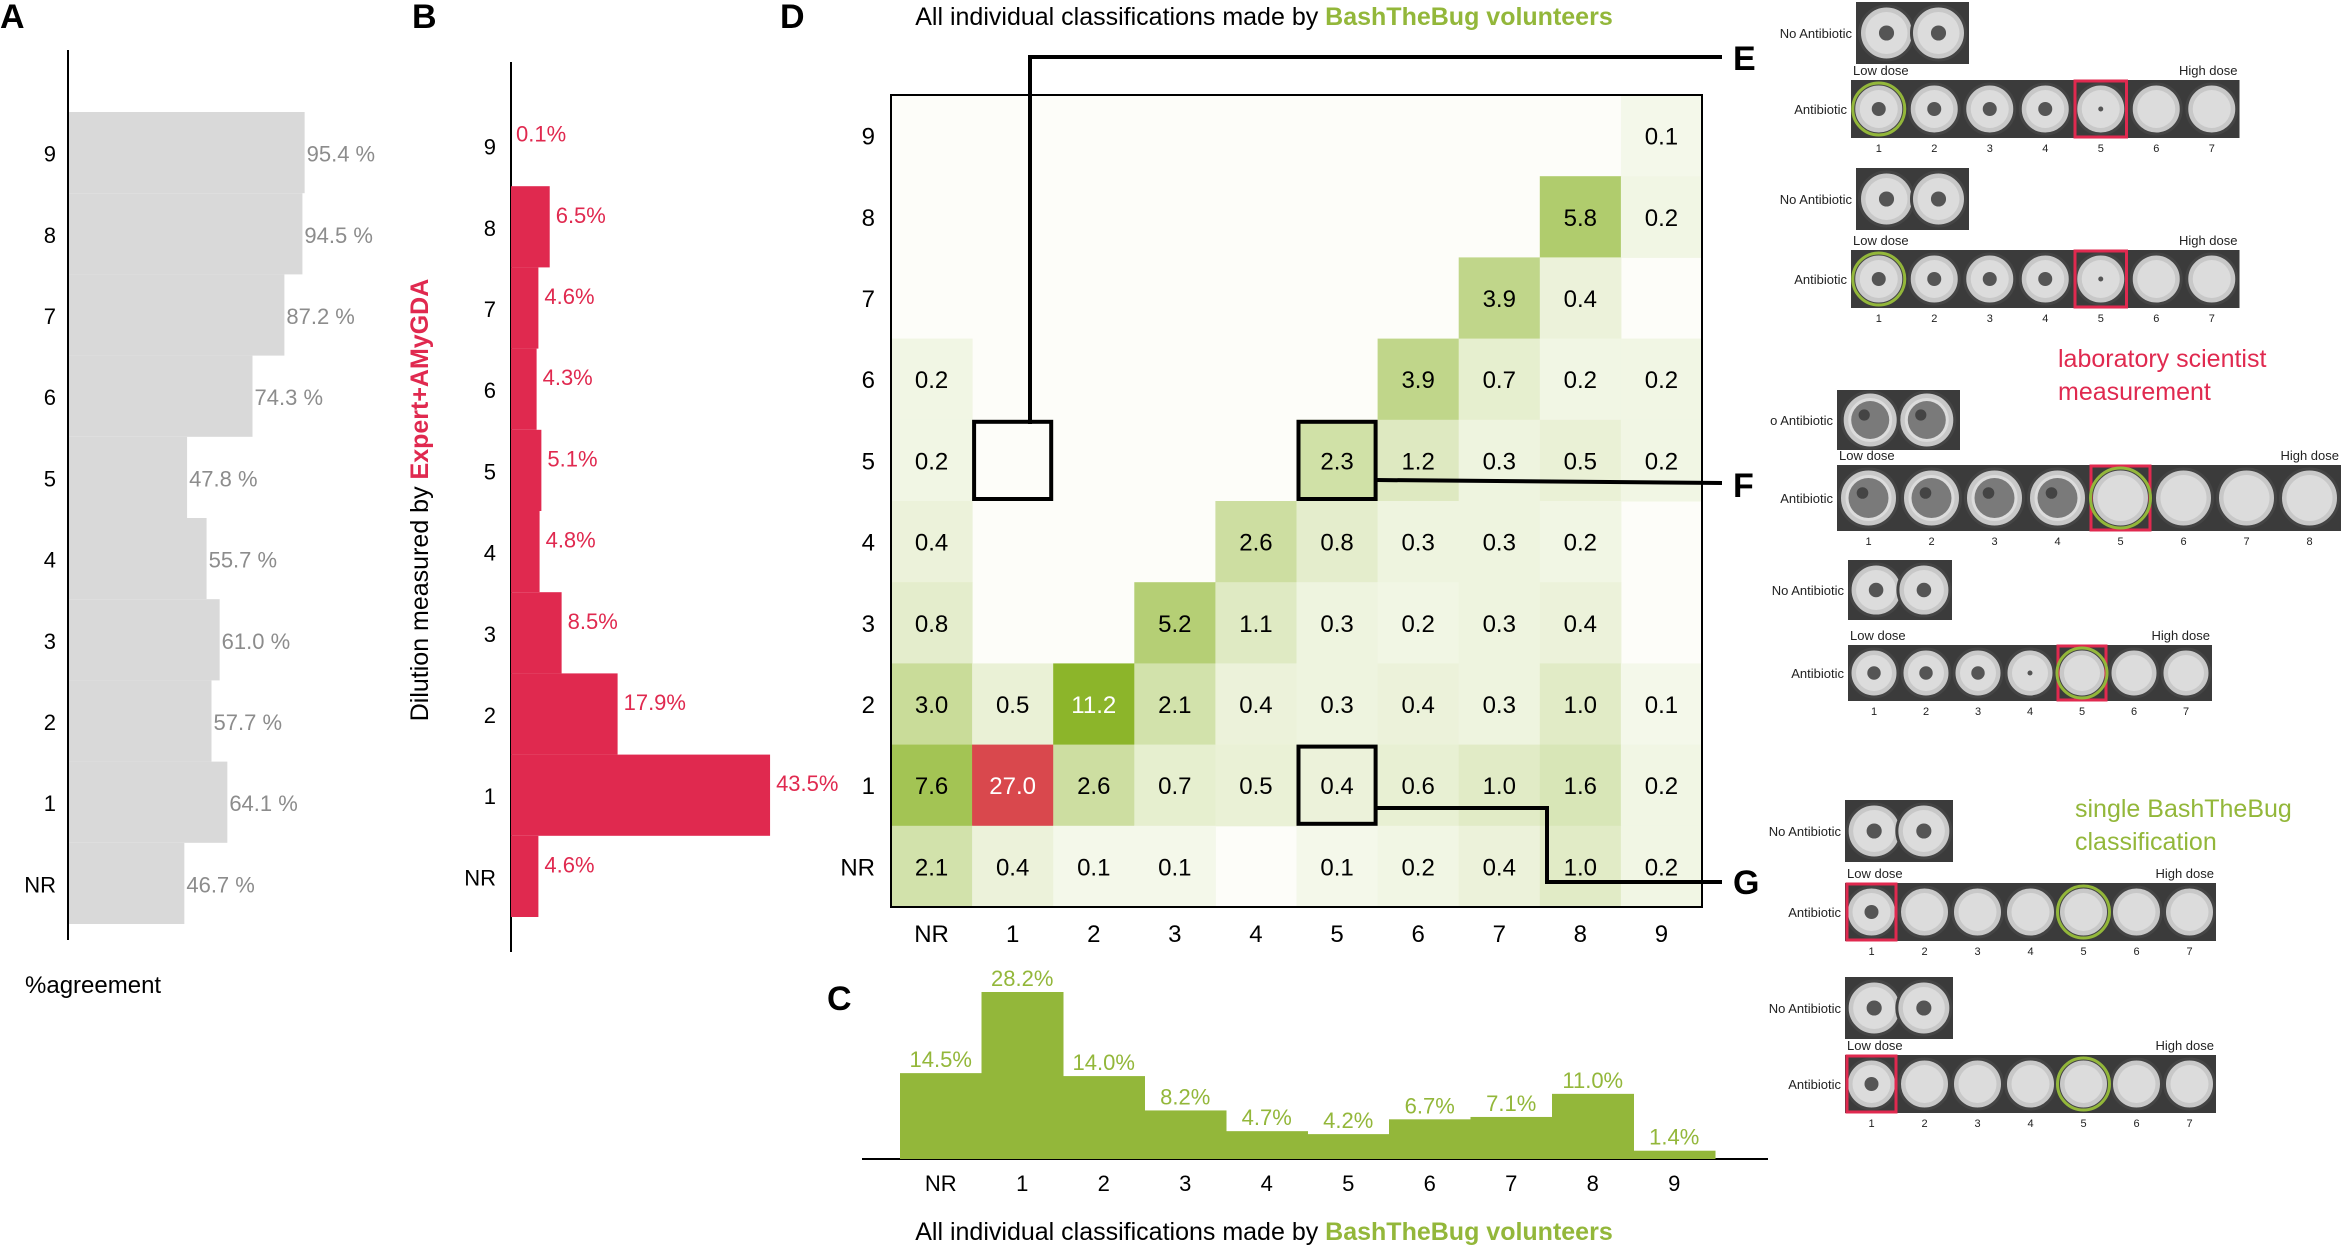 This screenshot has width=2349, height=1246. I want to click on scientist-measurement-box, so click(1871, 912).